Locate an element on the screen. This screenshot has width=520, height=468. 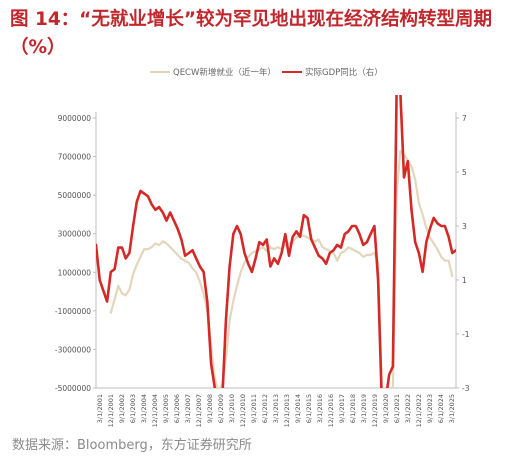
title-line-2: （%） is located at coordinates (38, 47).